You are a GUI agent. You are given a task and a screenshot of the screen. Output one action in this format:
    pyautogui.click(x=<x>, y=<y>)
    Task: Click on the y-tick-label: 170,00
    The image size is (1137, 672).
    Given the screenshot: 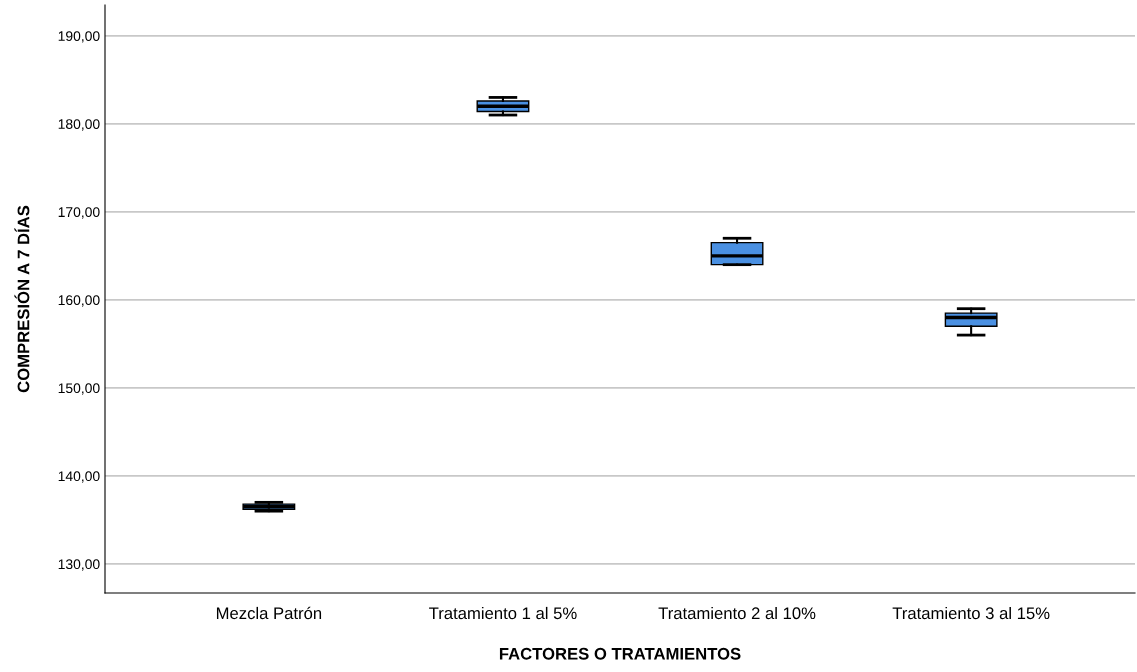 What is the action you would take?
    pyautogui.click(x=79, y=213)
    